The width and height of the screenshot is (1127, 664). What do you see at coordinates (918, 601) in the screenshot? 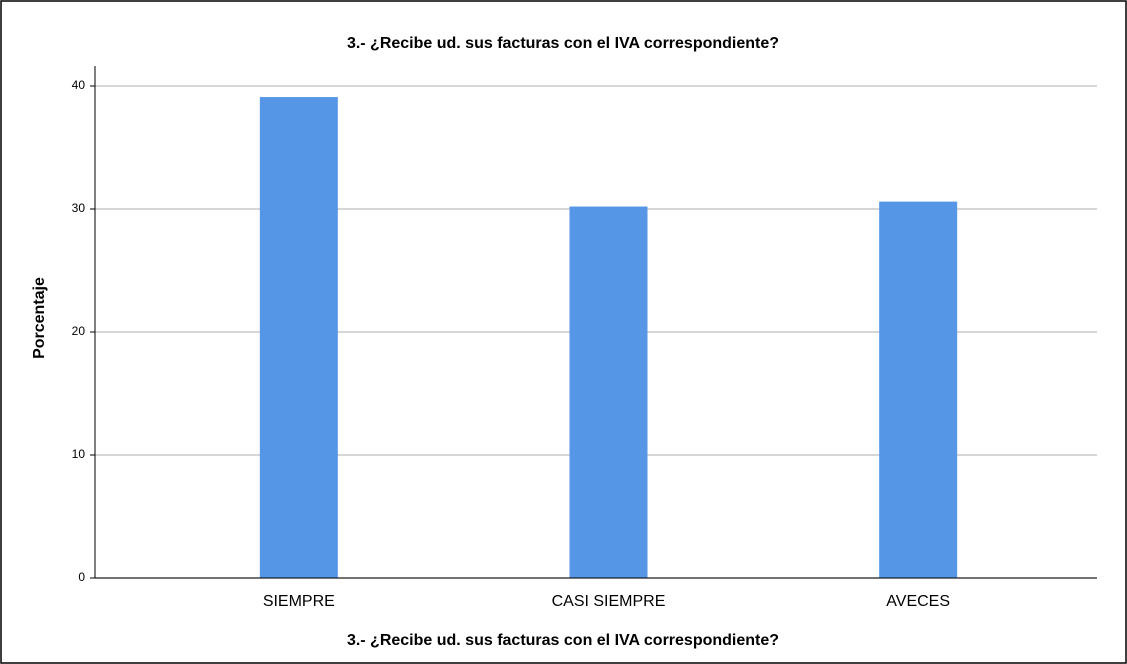
I see `x-tick-label: AVECES` at bounding box center [918, 601].